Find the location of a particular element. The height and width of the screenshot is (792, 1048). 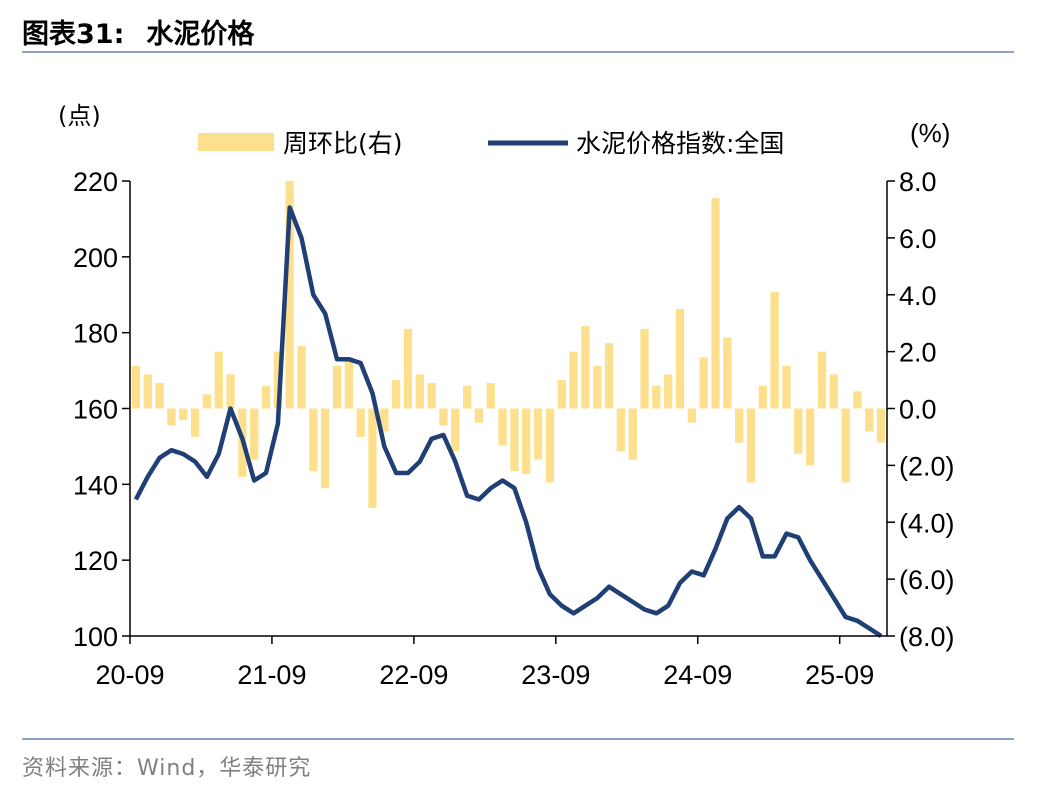

left-tick-label-120: 120 is located at coordinates (95, 561).